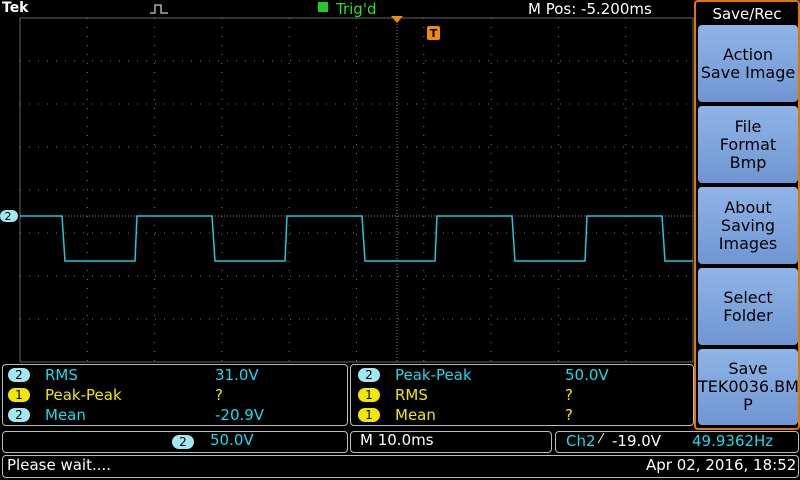 The width and height of the screenshot is (800, 480). What do you see at coordinates (748, 315) in the screenshot?
I see `menu-button-label: Folder` at bounding box center [748, 315].